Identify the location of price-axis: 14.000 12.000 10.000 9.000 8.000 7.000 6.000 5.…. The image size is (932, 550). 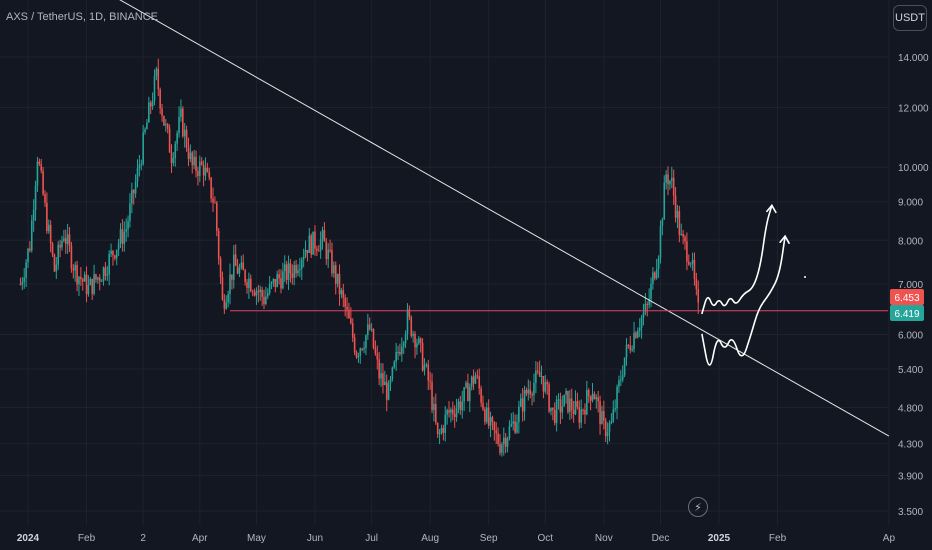
(913, 285).